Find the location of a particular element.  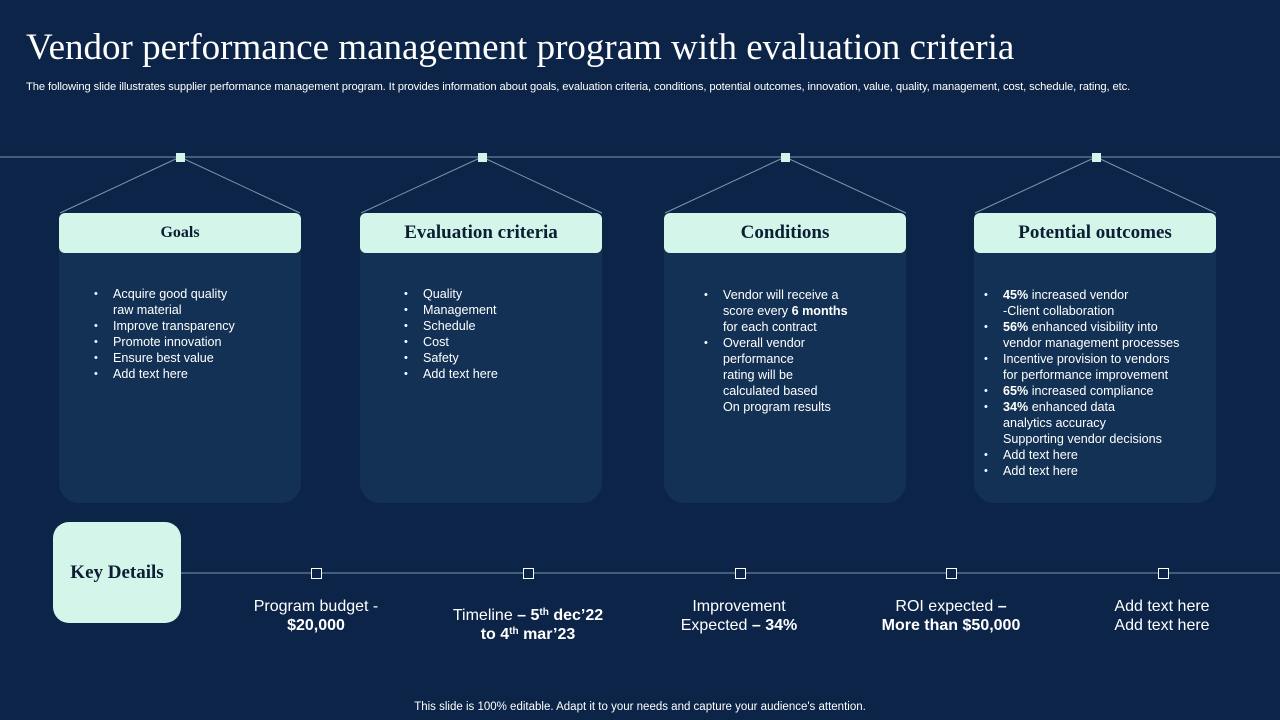

list-item: Supporting vendor decisions is located at coordinates (1082, 439).